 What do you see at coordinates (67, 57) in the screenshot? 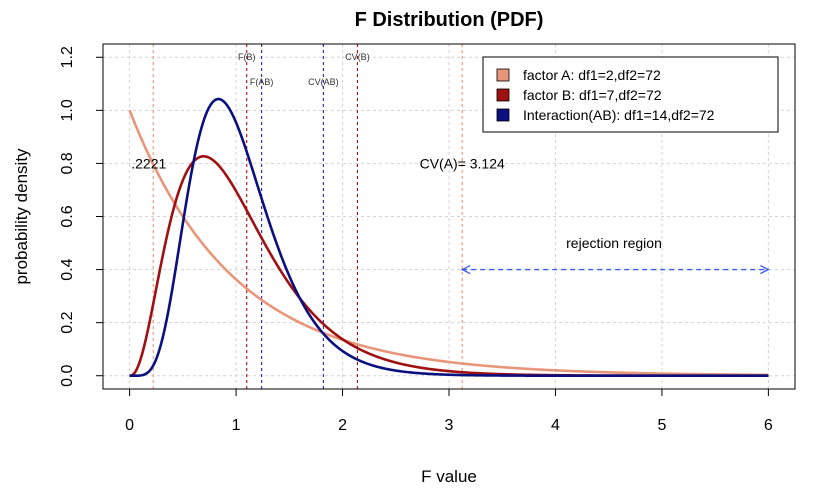
I see `y-tick-label: 1.2` at bounding box center [67, 57].